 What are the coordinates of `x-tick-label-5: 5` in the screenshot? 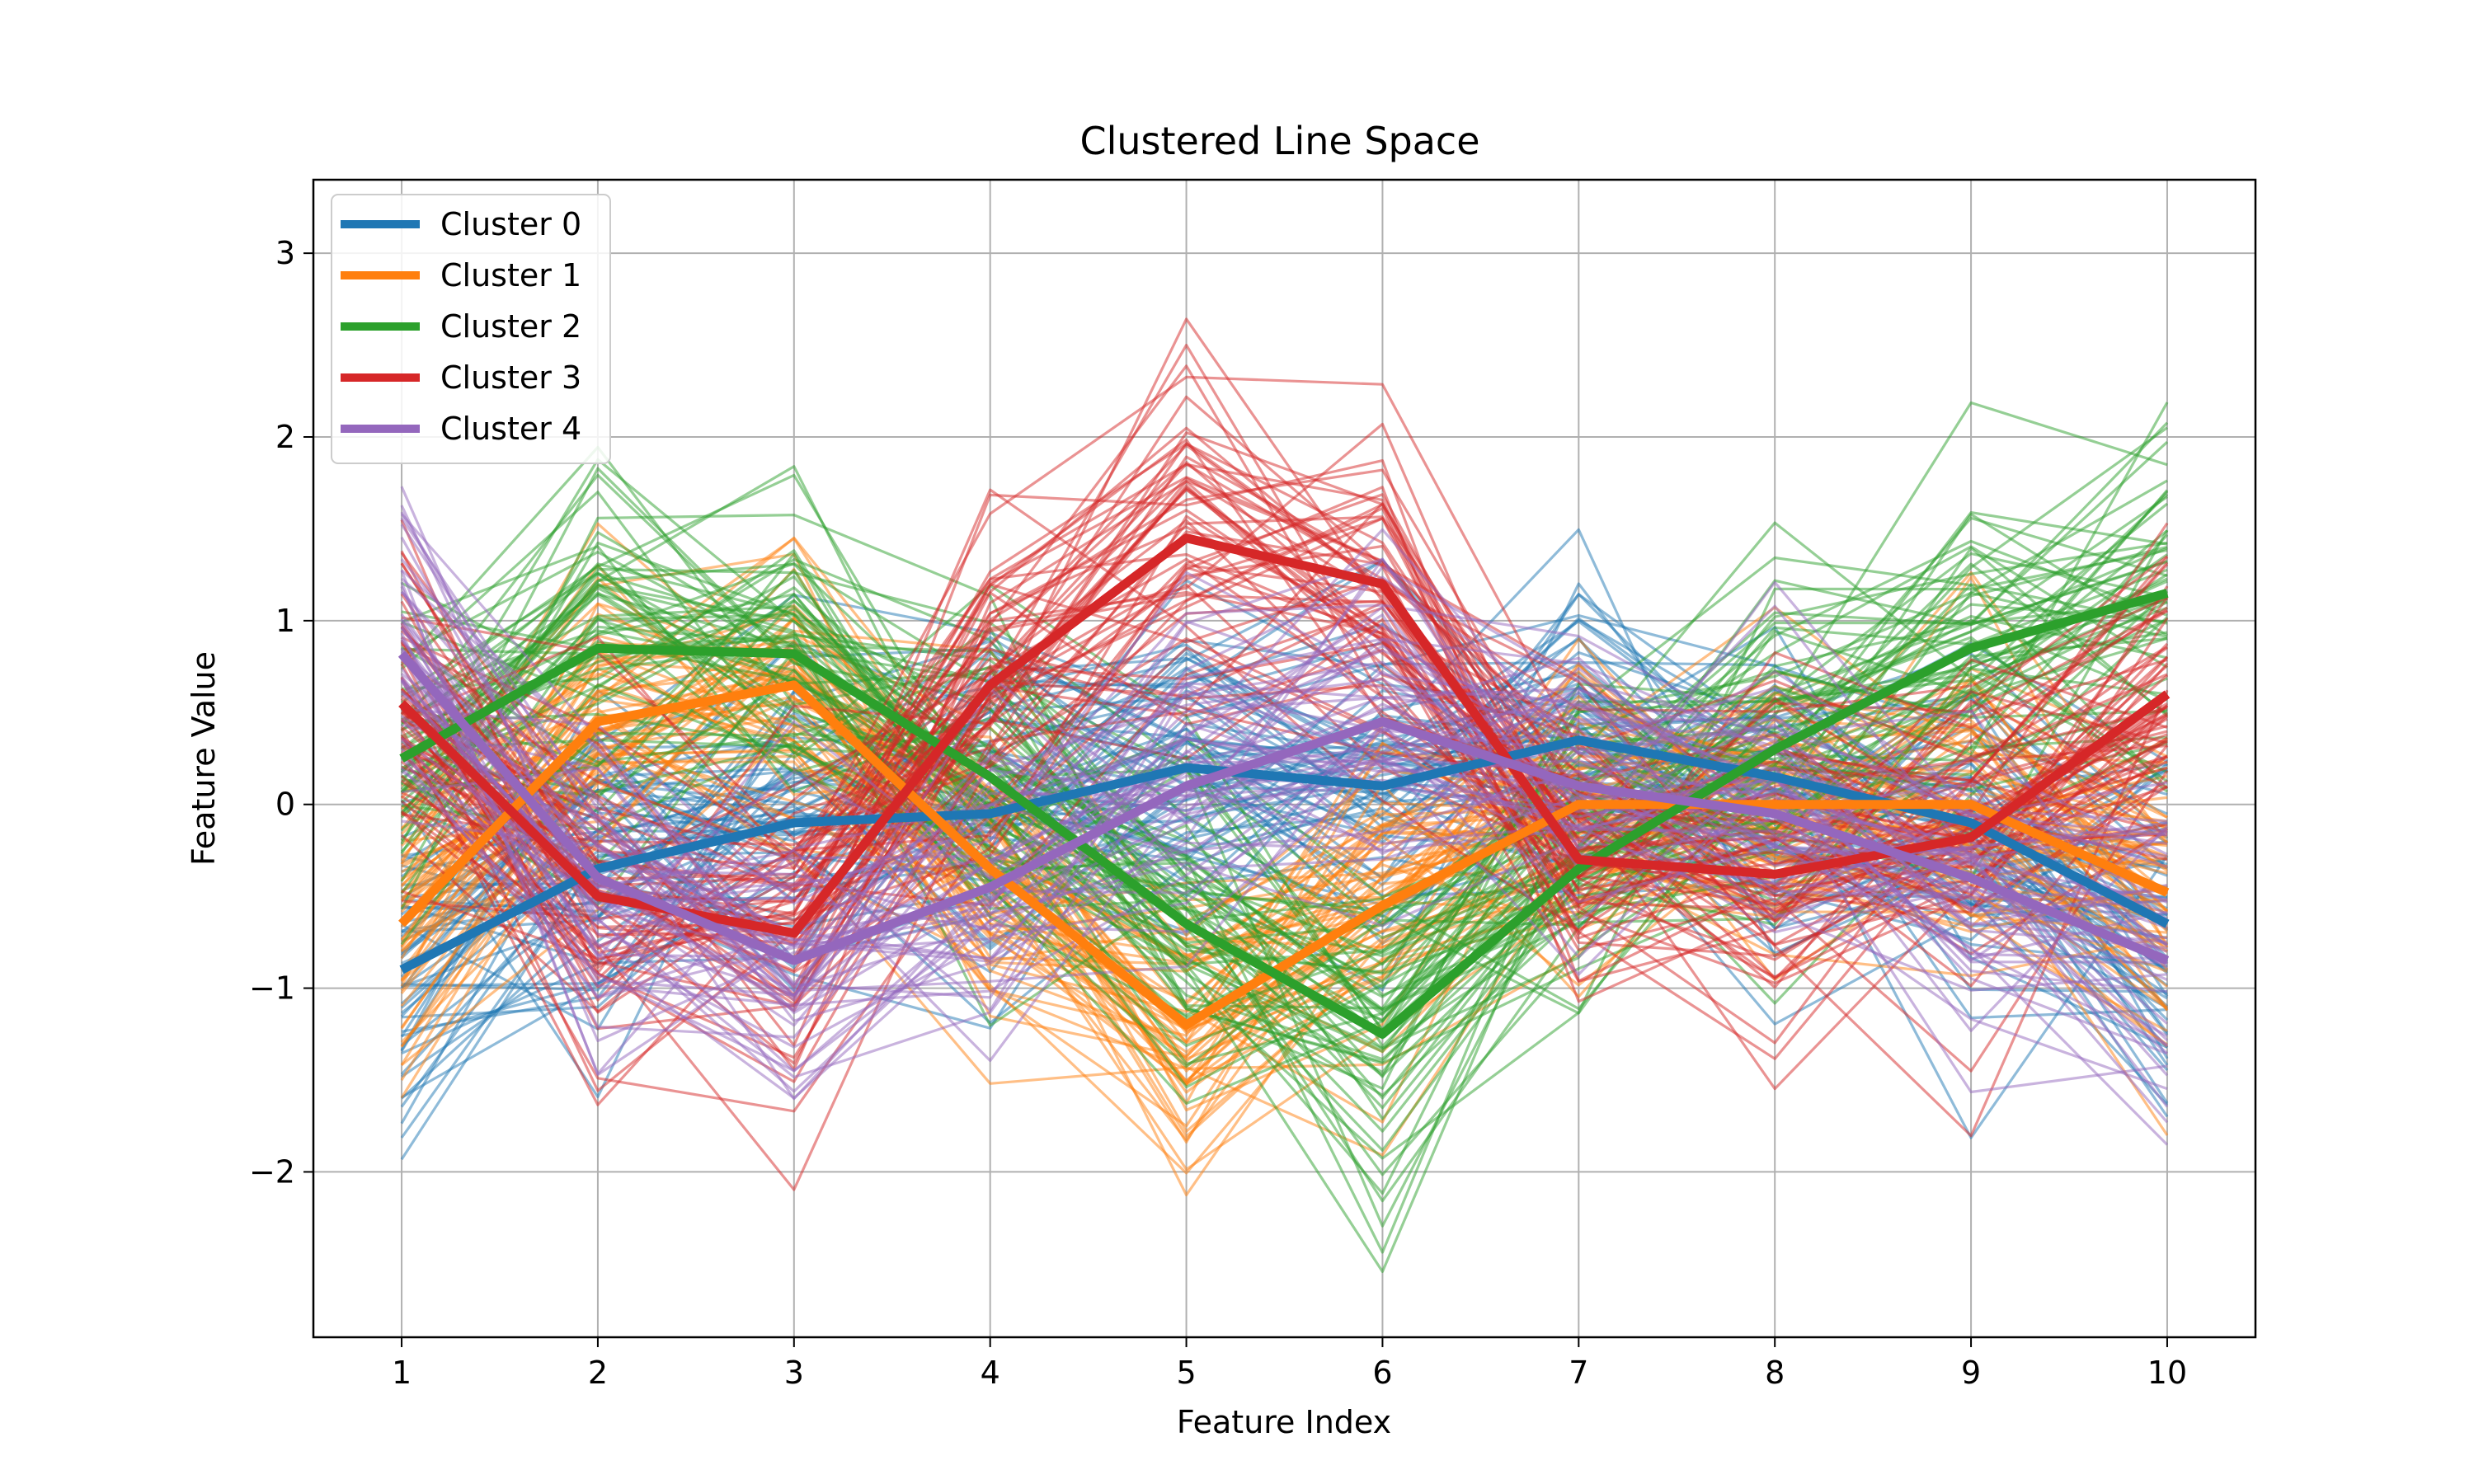 It's located at (1186, 1373).